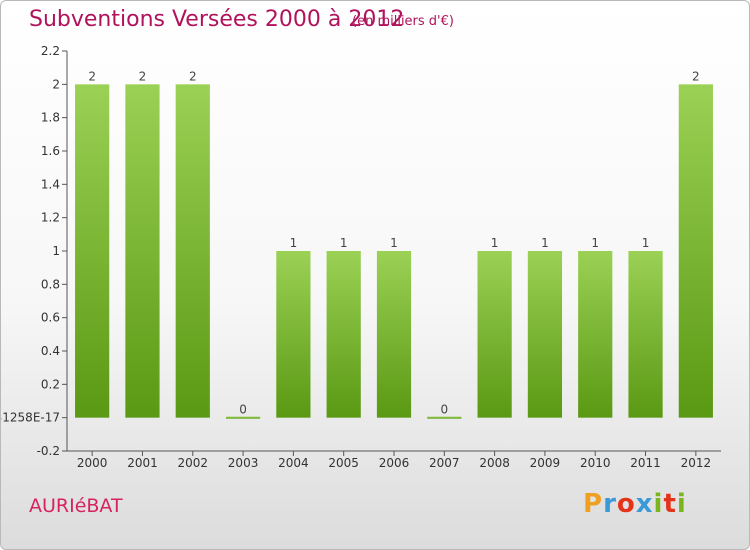  Describe the element at coordinates (50, 384) in the screenshot. I see `y-tick-label: 0.2` at that location.